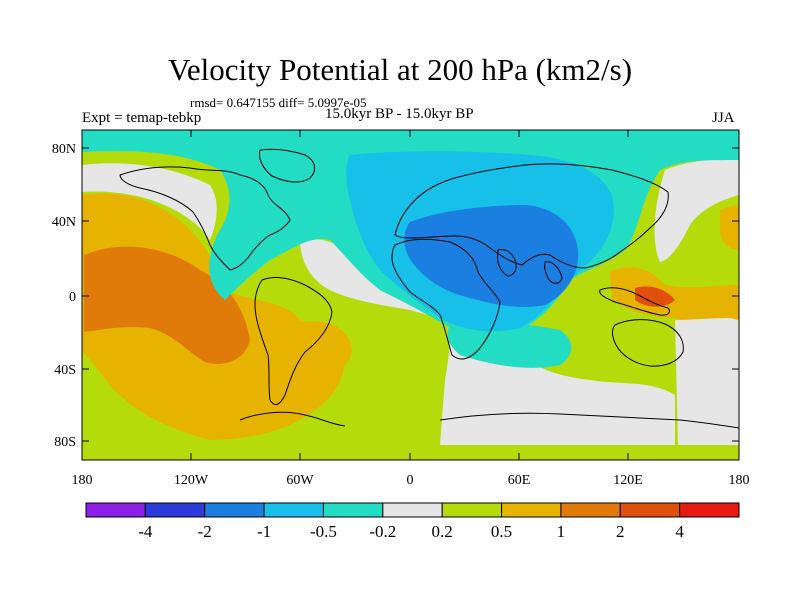 The image size is (800, 600). I want to click on arabia-coast, so click(507, 263).